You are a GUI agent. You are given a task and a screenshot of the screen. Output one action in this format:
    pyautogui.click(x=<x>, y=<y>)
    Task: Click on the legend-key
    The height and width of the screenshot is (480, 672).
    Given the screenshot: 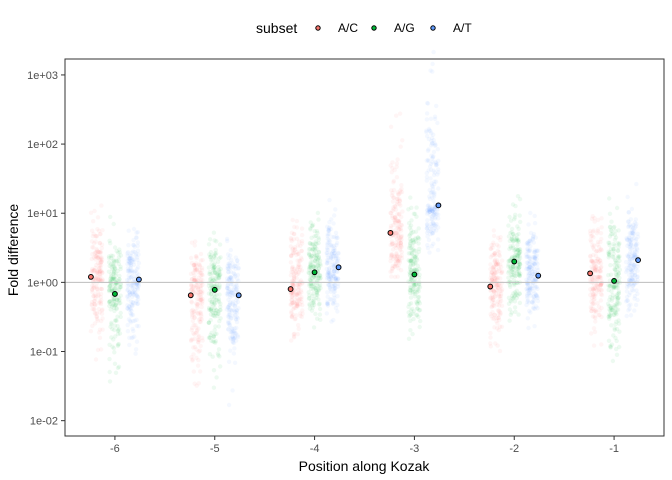 What is the action you would take?
    pyautogui.click(x=318, y=28)
    